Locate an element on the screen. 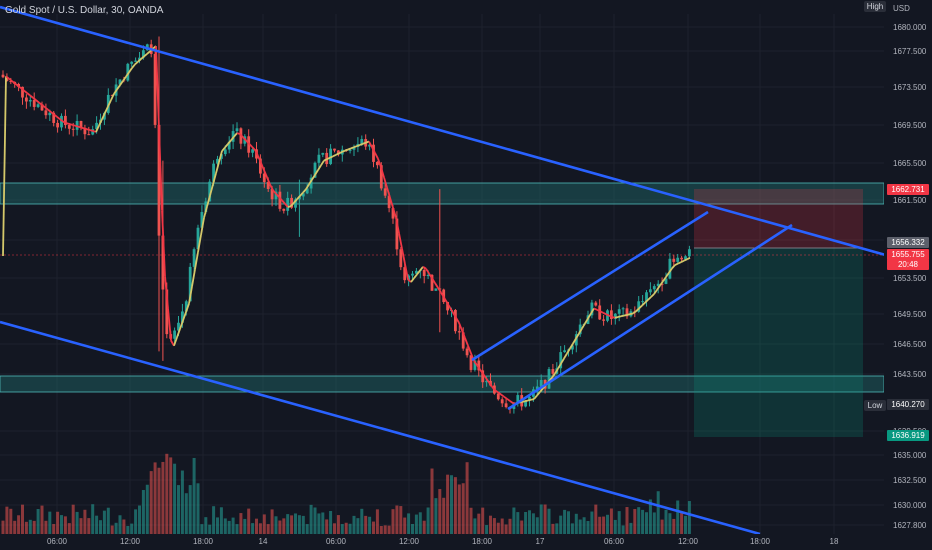 Image resolution: width=932 pixels, height=550 pixels. trend-line is located at coordinates (590, 286).